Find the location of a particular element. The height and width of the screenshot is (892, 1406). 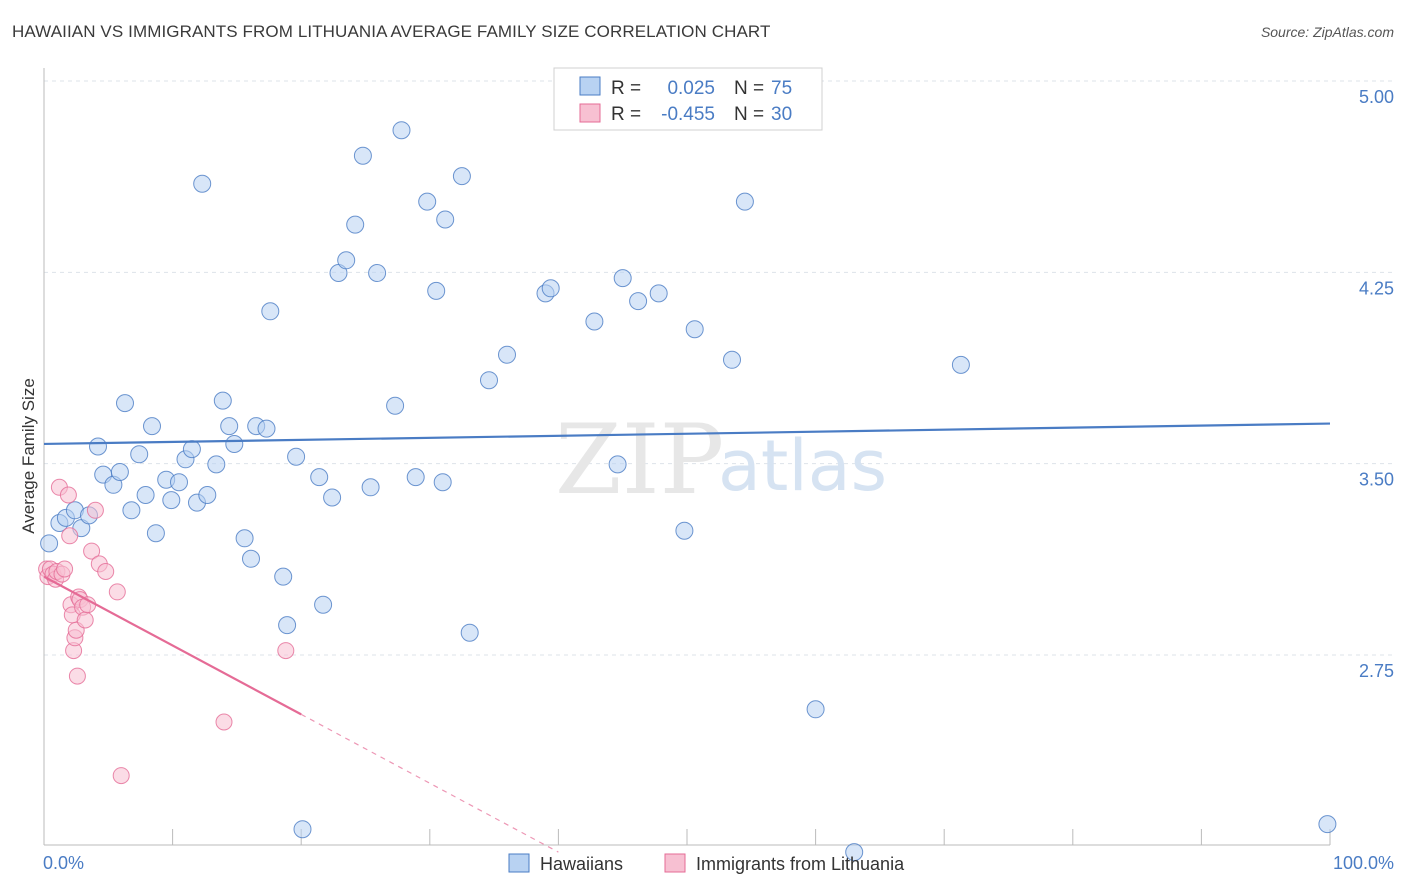

legend-n-value-lithuania: 30 is located at coordinates (781, 114).